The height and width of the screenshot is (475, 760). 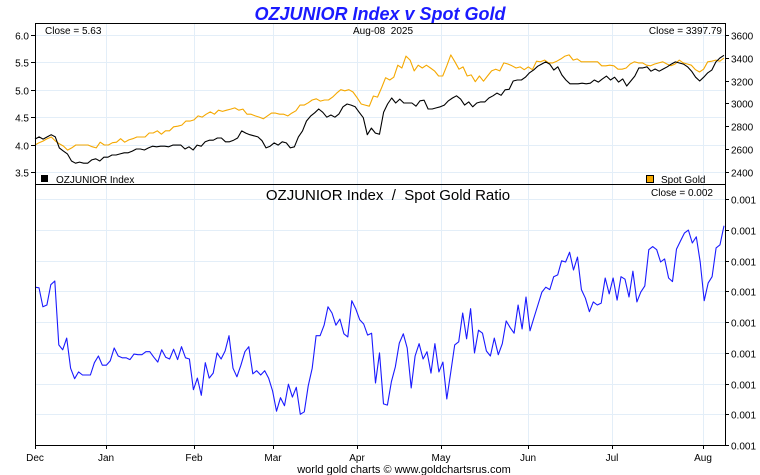 I want to click on right-y-tick-label: 3400, so click(x=742, y=60).